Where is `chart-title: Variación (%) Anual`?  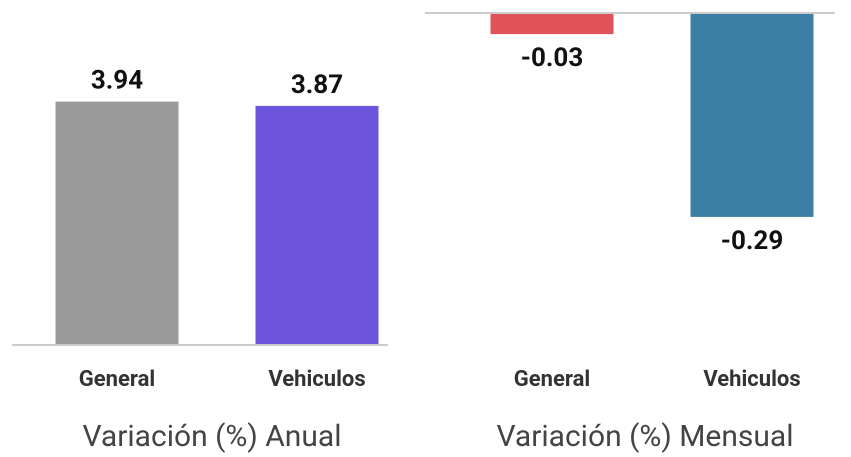
chart-title: Variación (%) Anual is located at coordinates (211, 436).